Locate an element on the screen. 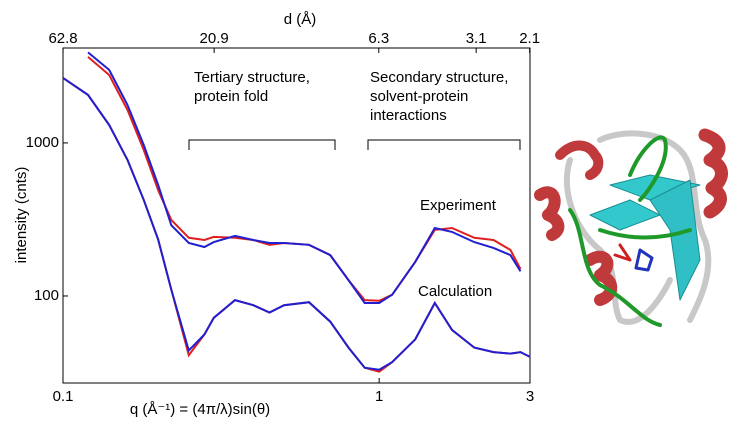  annotation: protein fold is located at coordinates (231, 96).